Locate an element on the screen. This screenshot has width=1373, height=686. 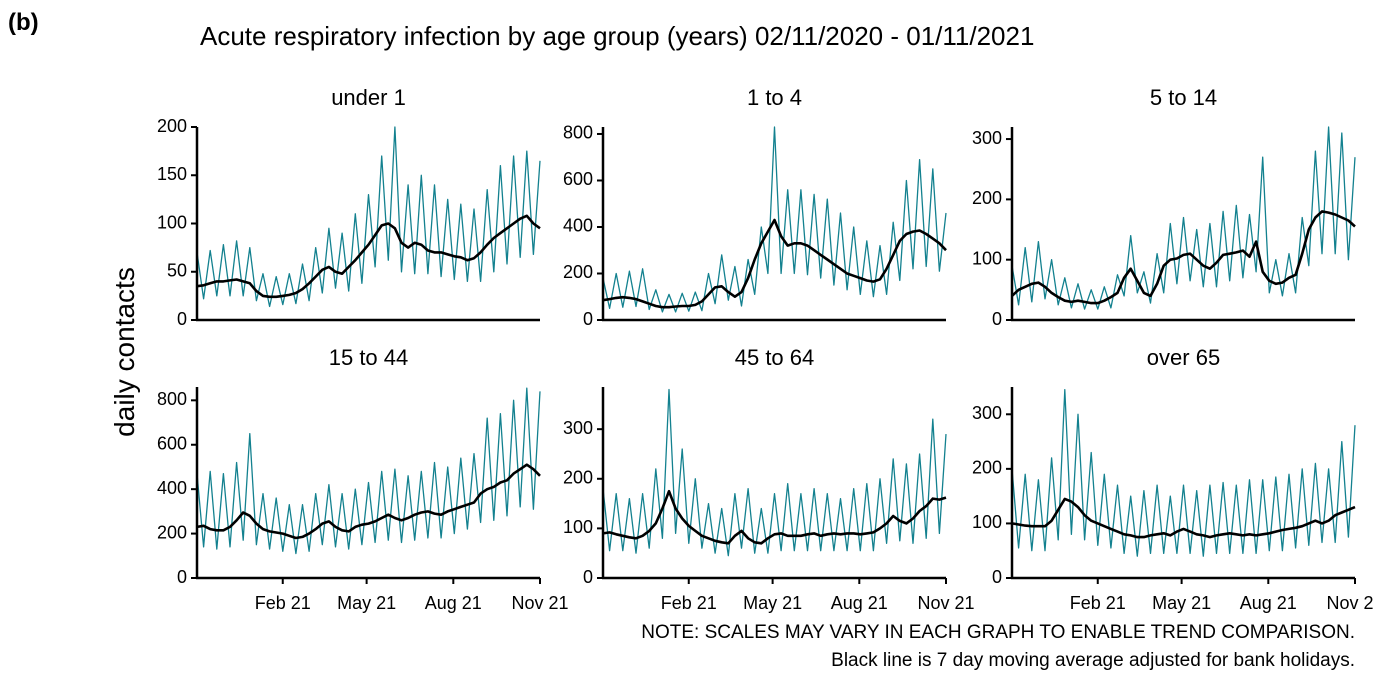
facet-title: 5 to 14 is located at coordinates (1183, 97).